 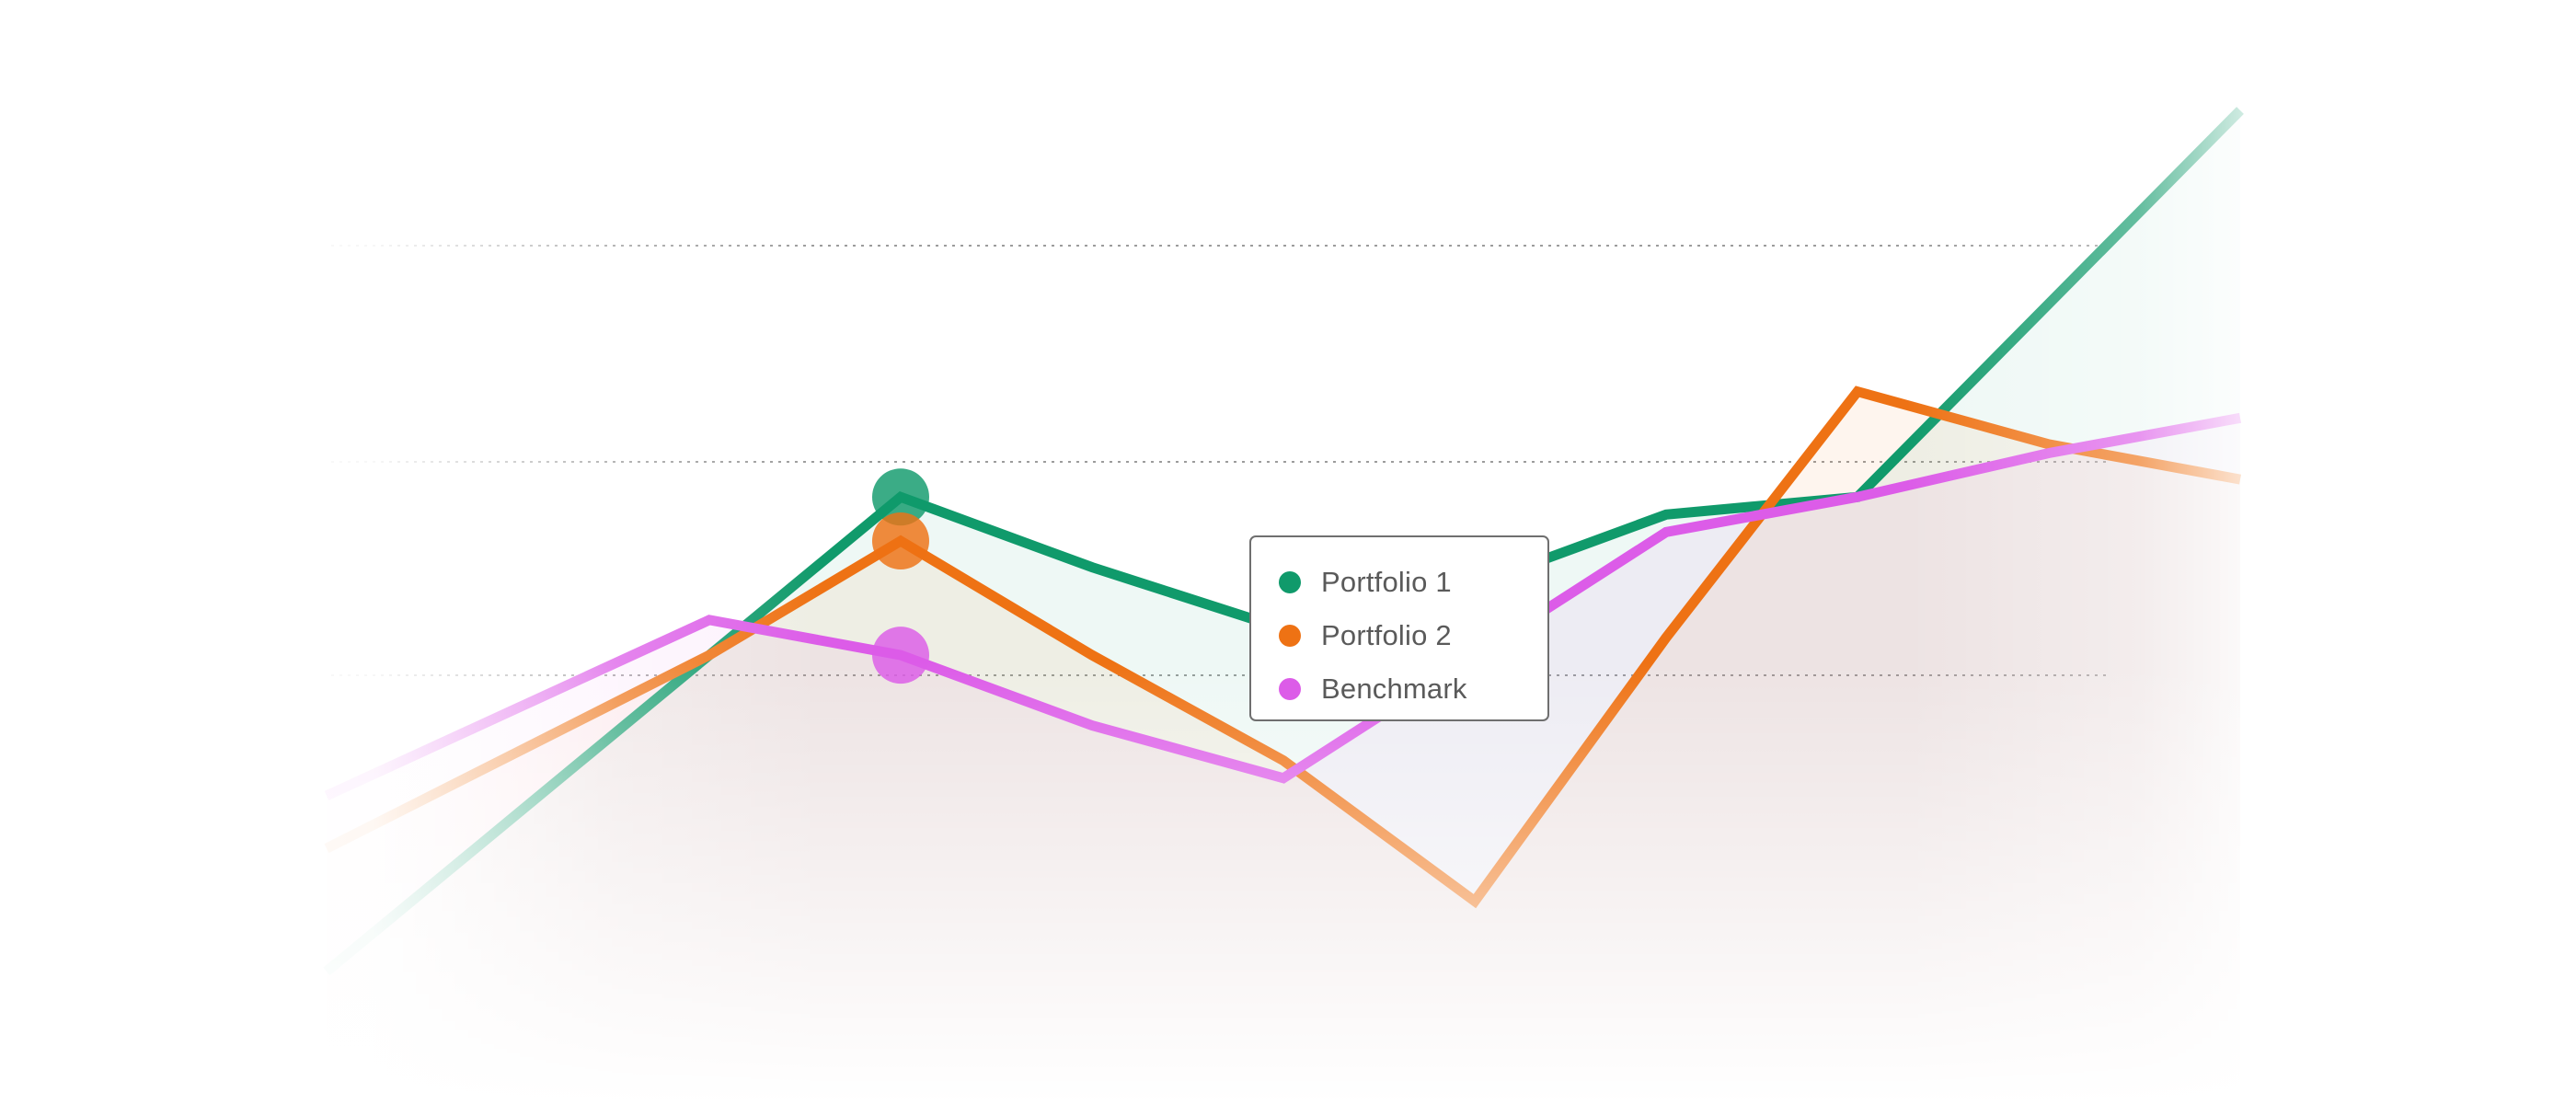 What do you see at coordinates (900, 540) in the screenshot?
I see `portfolio-2-hover-point` at bounding box center [900, 540].